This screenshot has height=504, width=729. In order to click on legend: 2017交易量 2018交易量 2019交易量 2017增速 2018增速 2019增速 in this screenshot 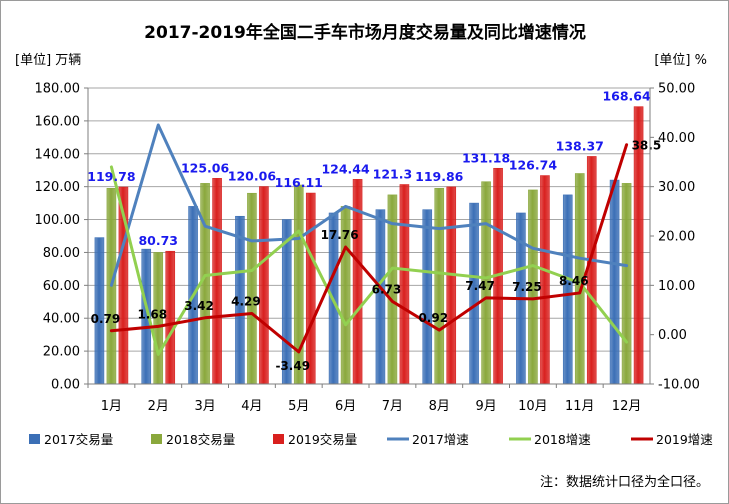, I will do `click(371, 439)`.